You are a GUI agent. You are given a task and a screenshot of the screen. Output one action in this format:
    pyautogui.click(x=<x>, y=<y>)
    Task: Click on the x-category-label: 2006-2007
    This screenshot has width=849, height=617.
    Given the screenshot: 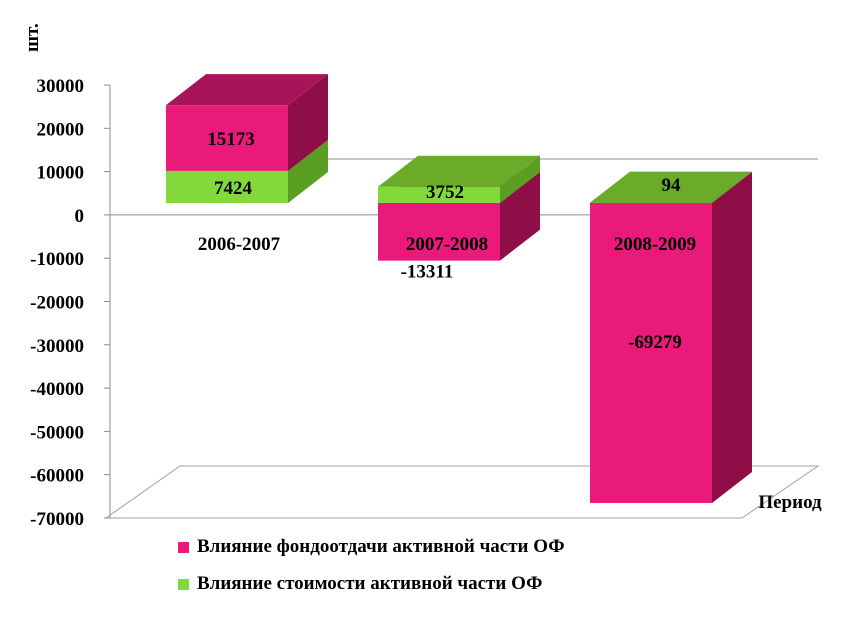 What is the action you would take?
    pyautogui.click(x=239, y=244)
    